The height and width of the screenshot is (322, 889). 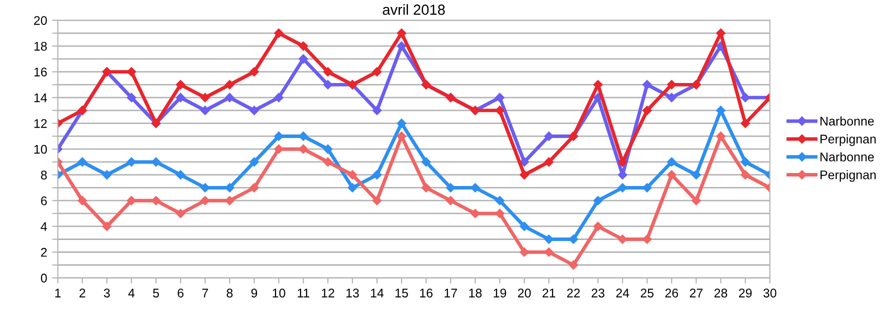 What do you see at coordinates (44, 201) in the screenshot?
I see `y-tick-label: 6` at bounding box center [44, 201].